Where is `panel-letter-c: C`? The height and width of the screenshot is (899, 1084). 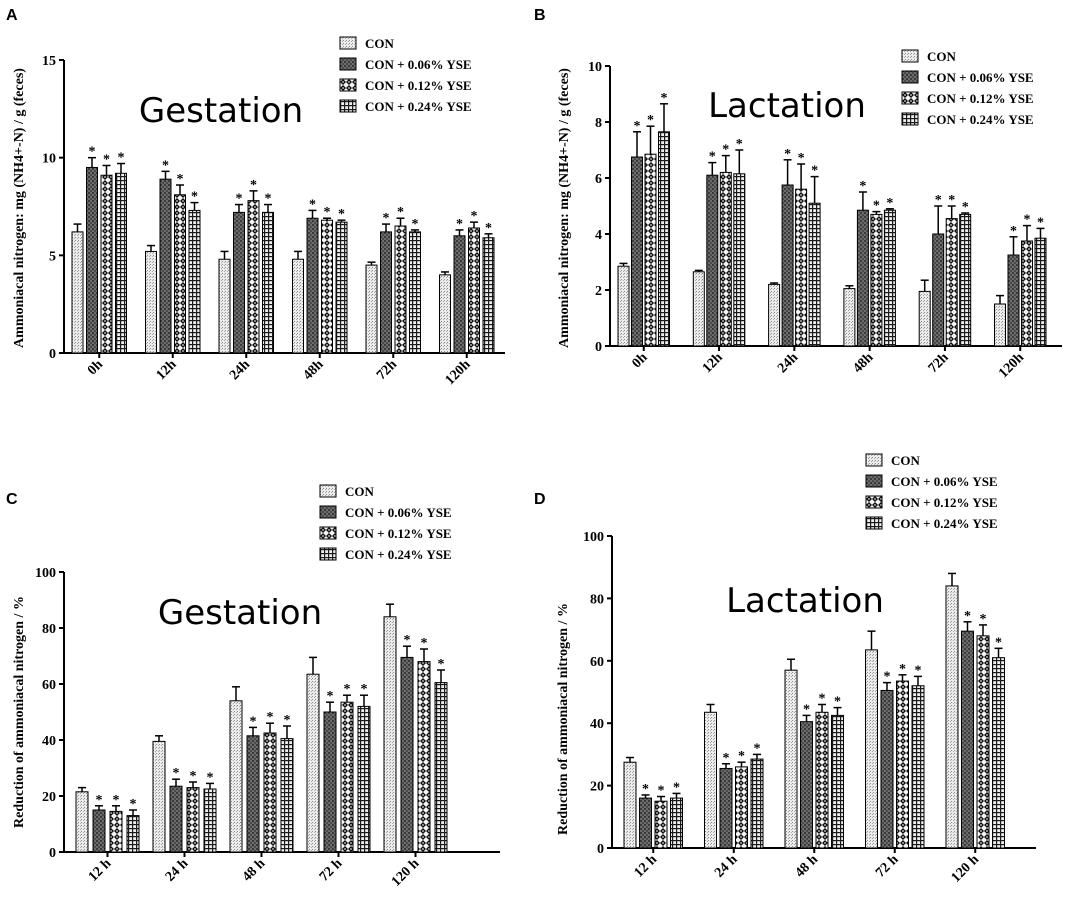
panel-letter-c: C is located at coordinates (12, 499).